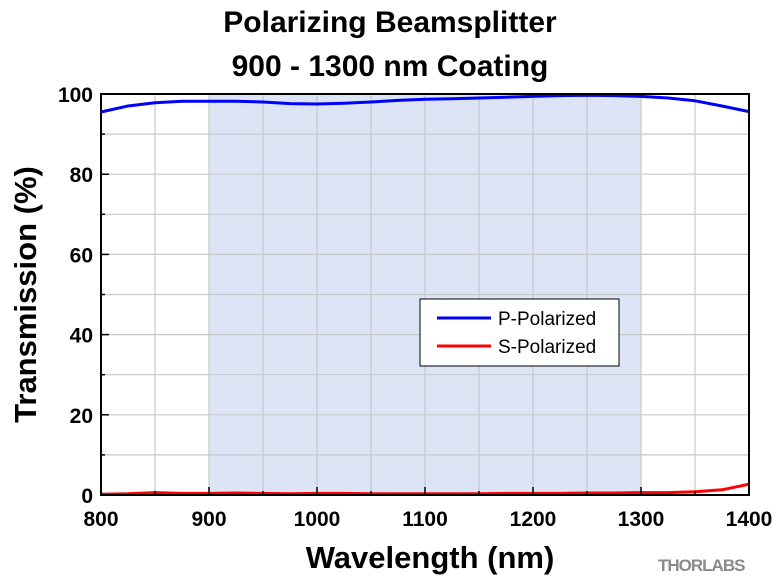 This screenshot has width=780, height=580. Describe the element at coordinates (547, 347) in the screenshot. I see `legend-label-s-polarized: S-Polarized` at that location.